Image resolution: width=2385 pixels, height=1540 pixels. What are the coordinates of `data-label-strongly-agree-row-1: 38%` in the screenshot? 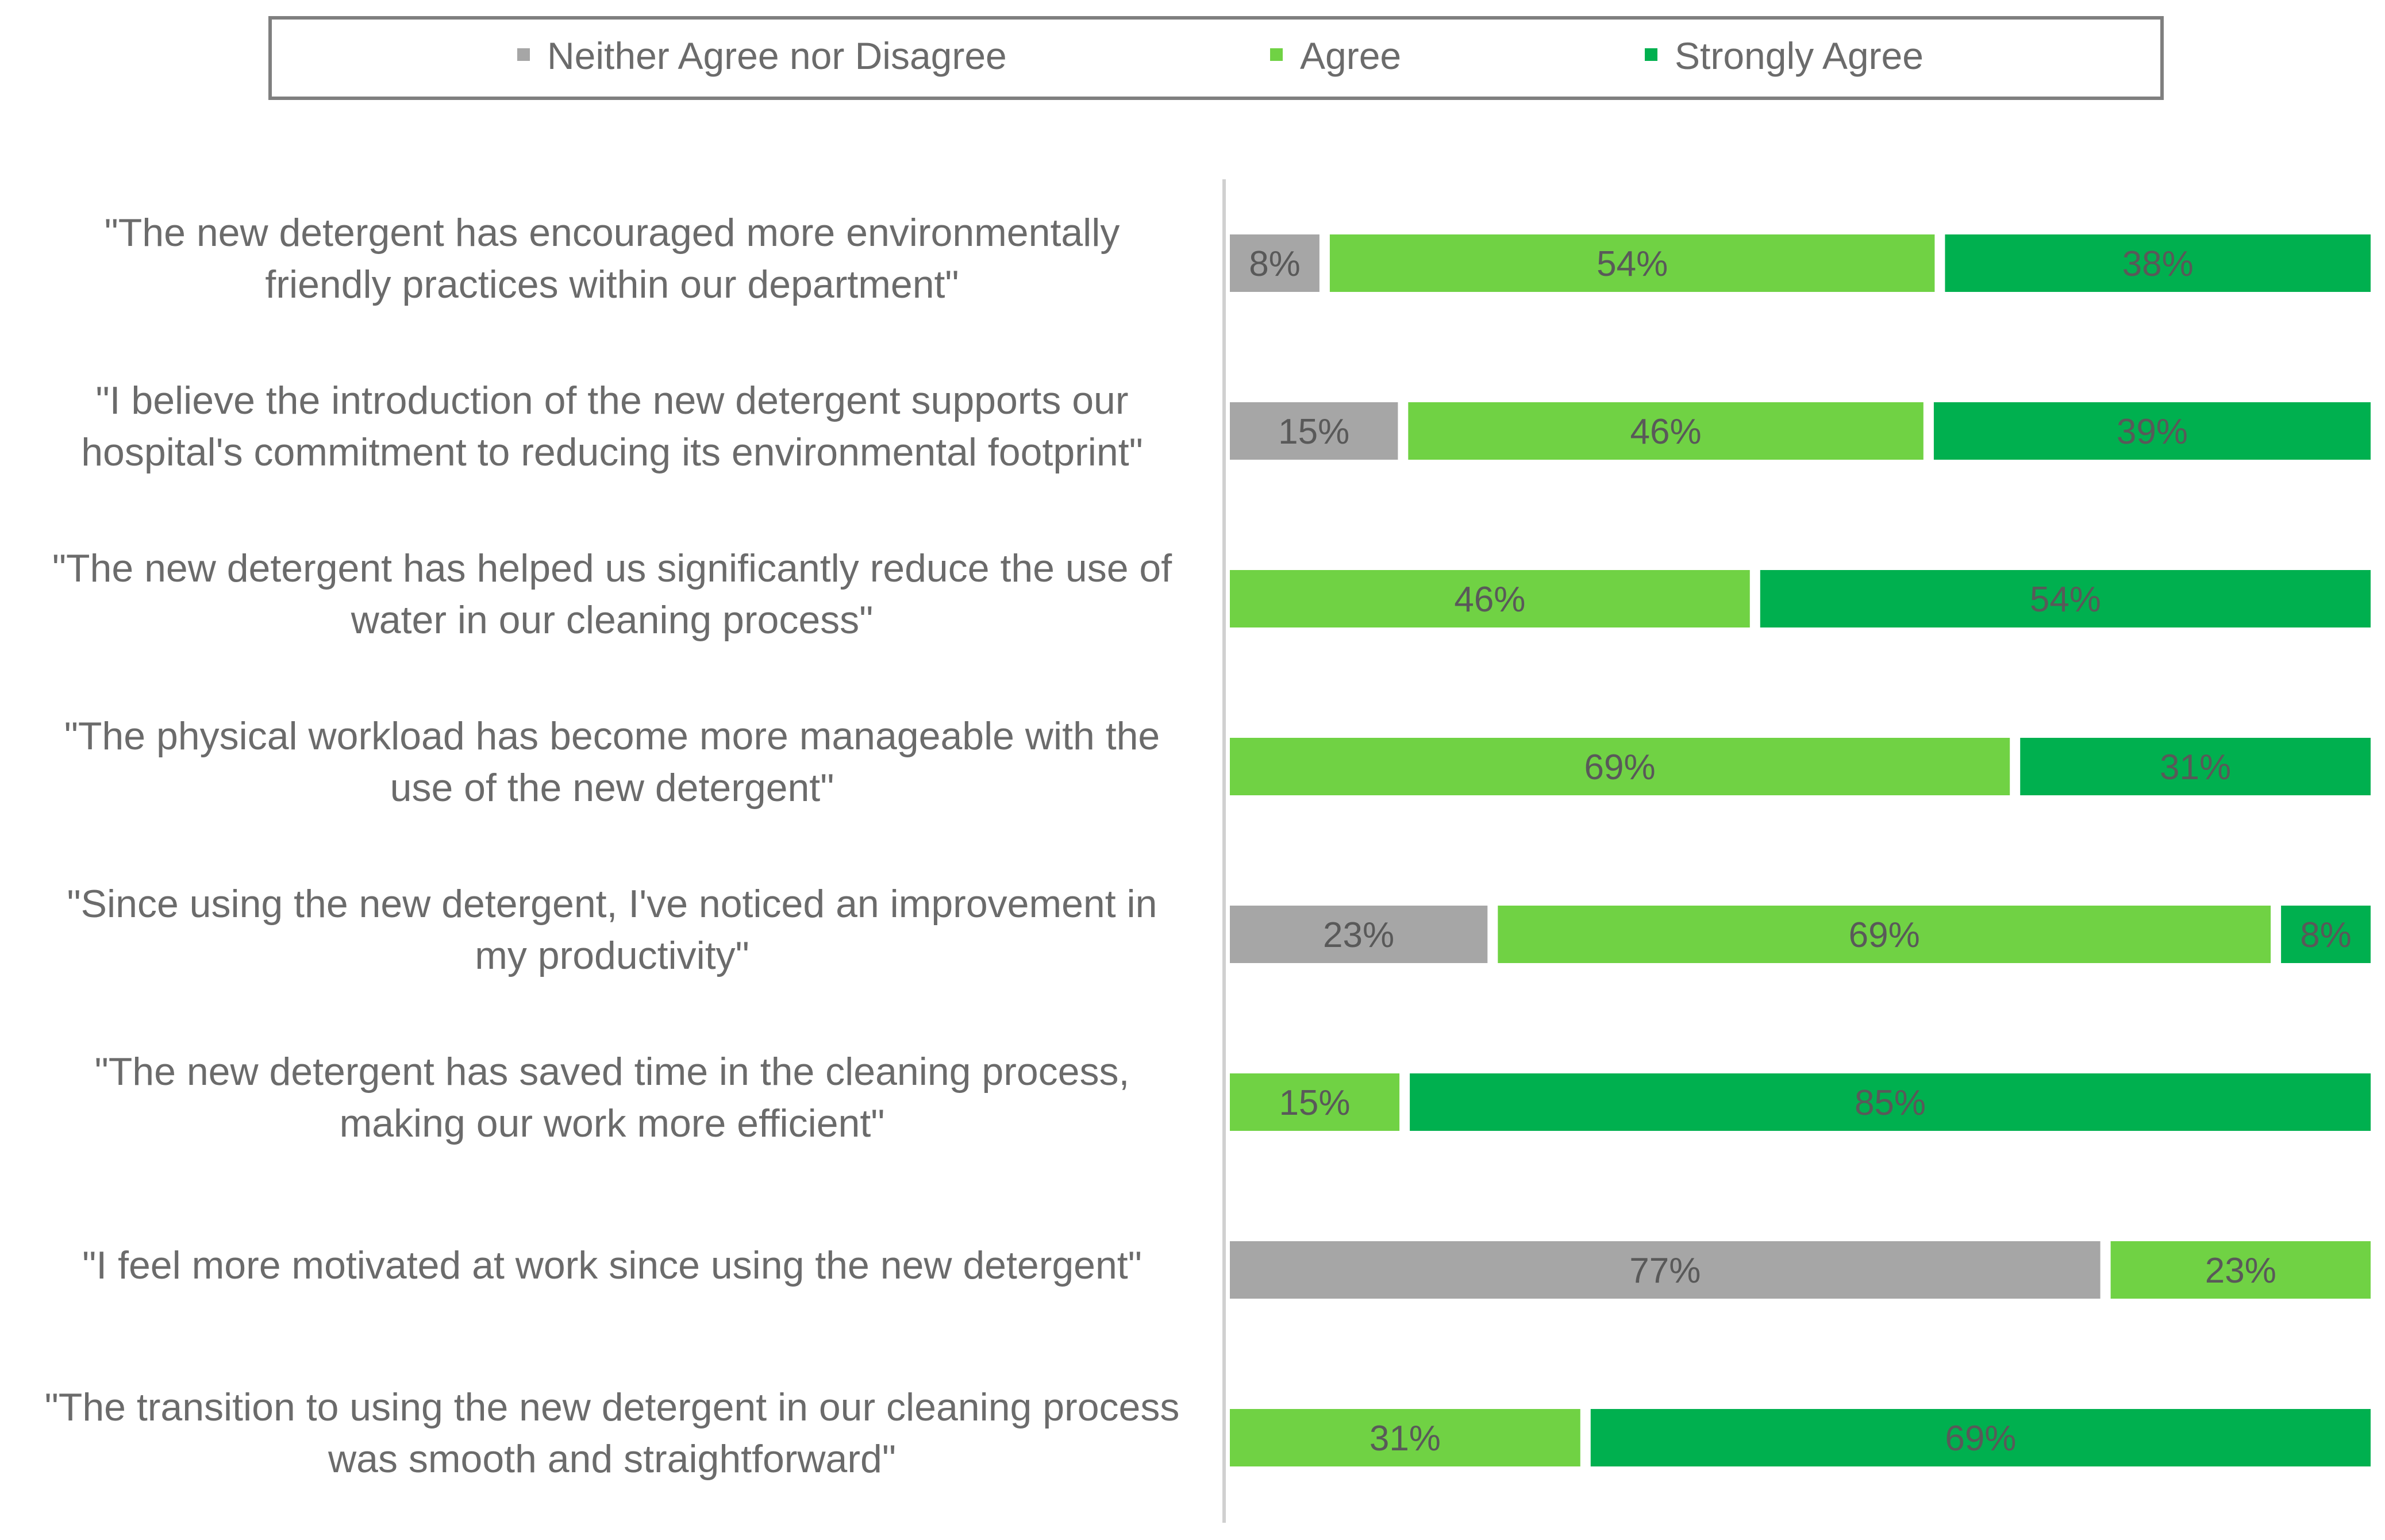 It's located at (2158, 264).